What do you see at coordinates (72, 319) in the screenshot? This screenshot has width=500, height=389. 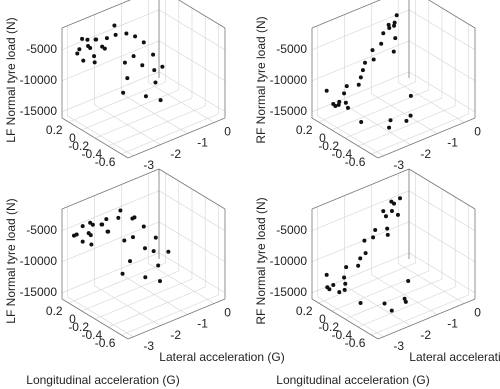 I see `y-tick-label: 0` at bounding box center [72, 319].